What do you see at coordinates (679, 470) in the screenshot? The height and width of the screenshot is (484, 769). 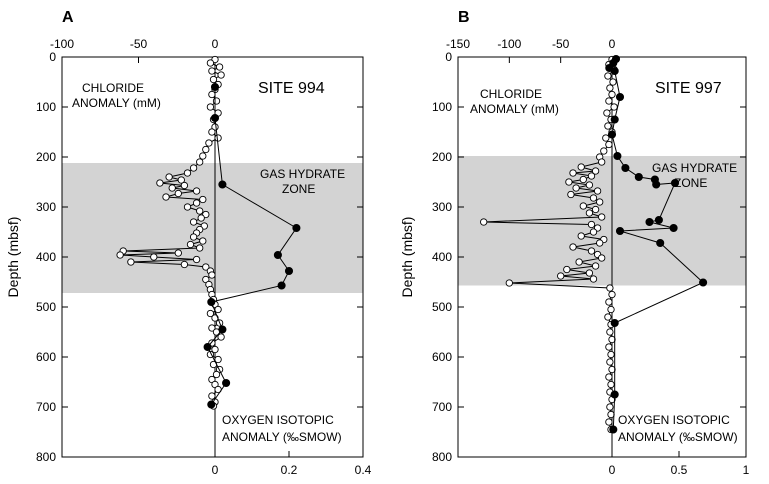 I see `bottom-tick-label: 0.5` at bounding box center [679, 470].